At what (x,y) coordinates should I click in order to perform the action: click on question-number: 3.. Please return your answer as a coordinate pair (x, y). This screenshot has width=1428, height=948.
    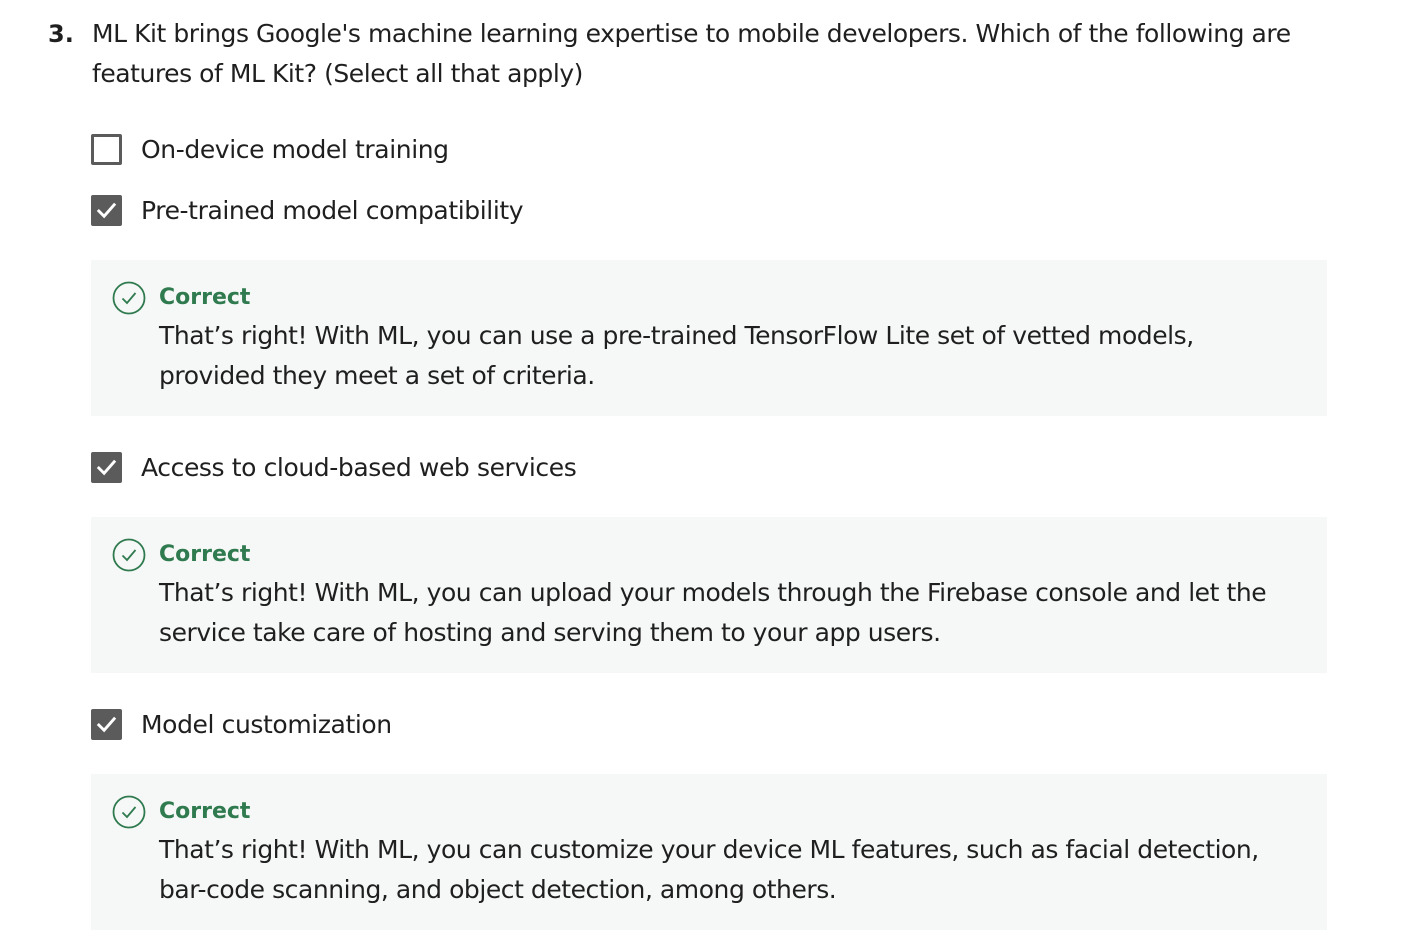
    Looking at the image, I should click on (61, 34).